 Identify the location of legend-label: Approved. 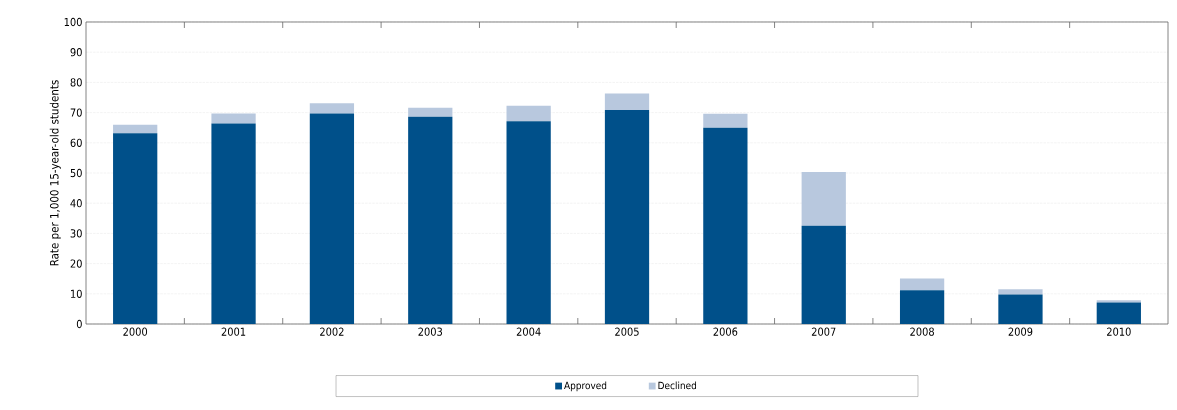
(585, 386).